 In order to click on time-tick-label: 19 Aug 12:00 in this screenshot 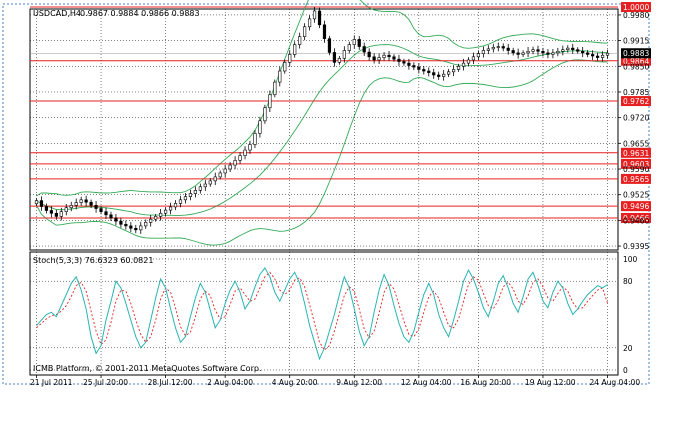, I will do `click(550, 382)`.